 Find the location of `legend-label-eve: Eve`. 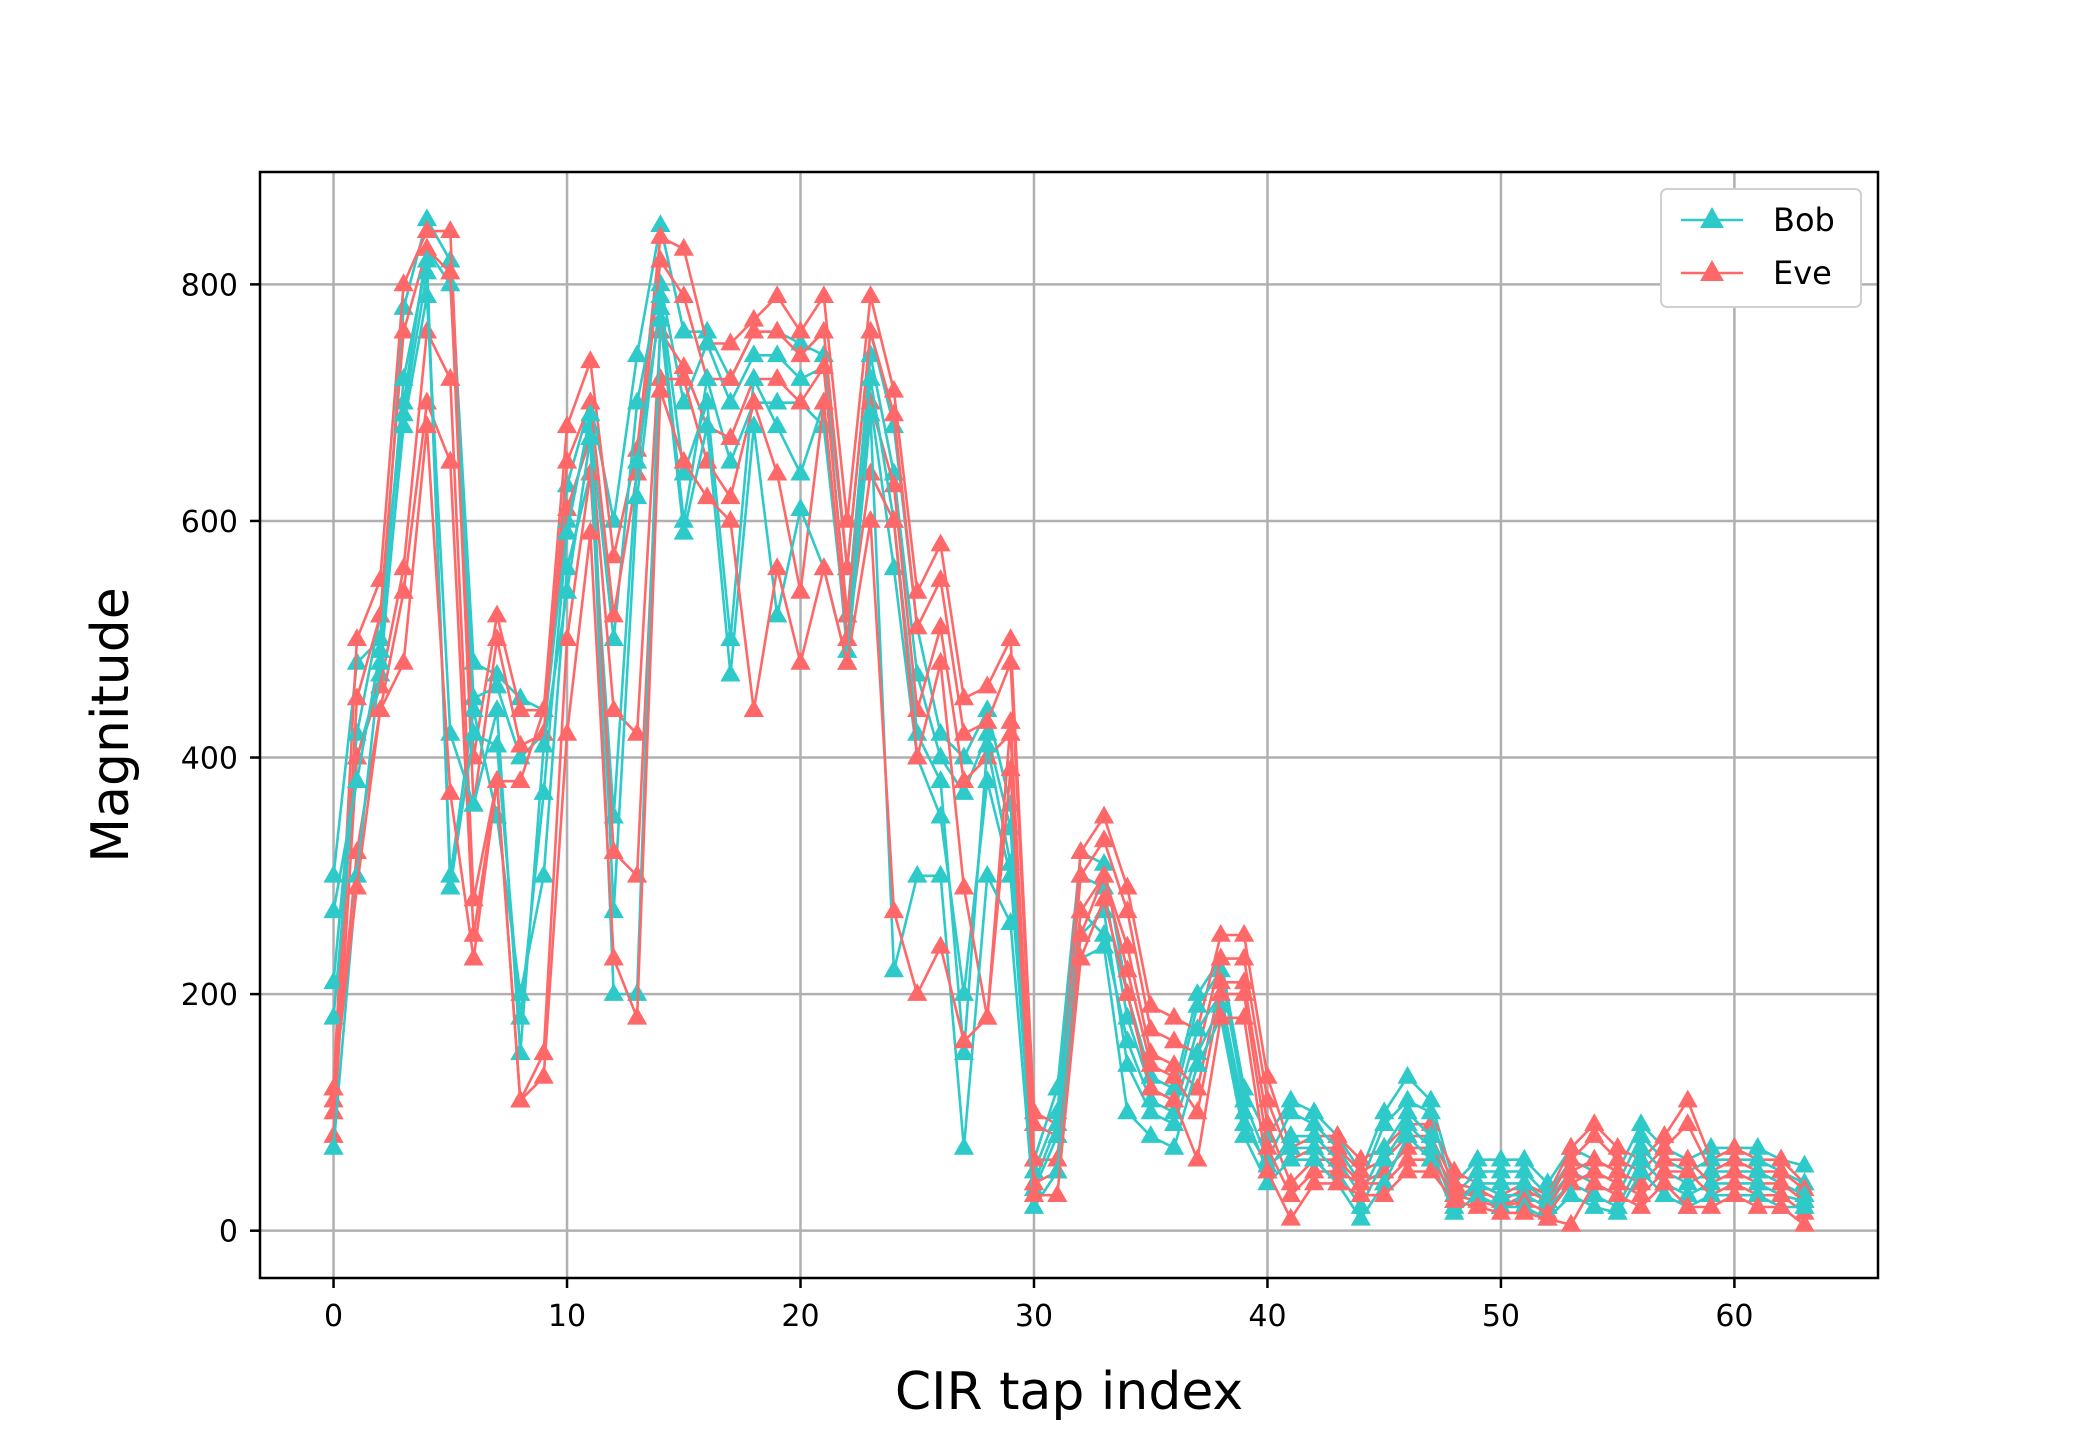

legend-label-eve: Eve is located at coordinates (1802, 273).